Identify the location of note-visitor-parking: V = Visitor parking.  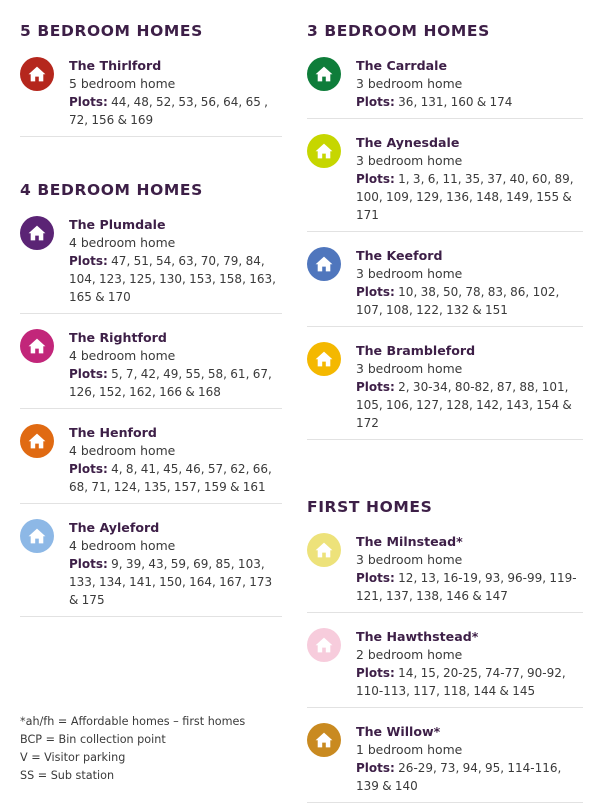
(73, 757).